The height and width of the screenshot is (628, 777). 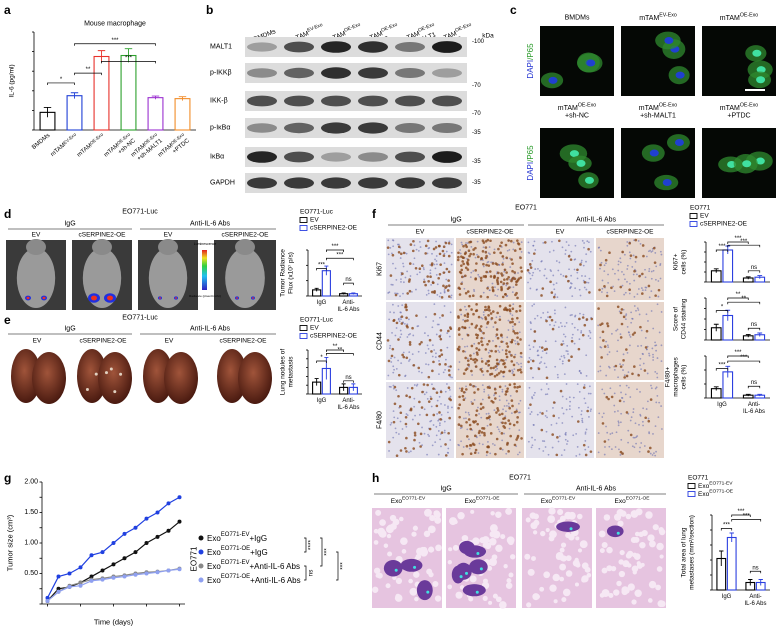 What do you see at coordinates (314, 328) in the screenshot?
I see `label-group: EV` at bounding box center [314, 328].